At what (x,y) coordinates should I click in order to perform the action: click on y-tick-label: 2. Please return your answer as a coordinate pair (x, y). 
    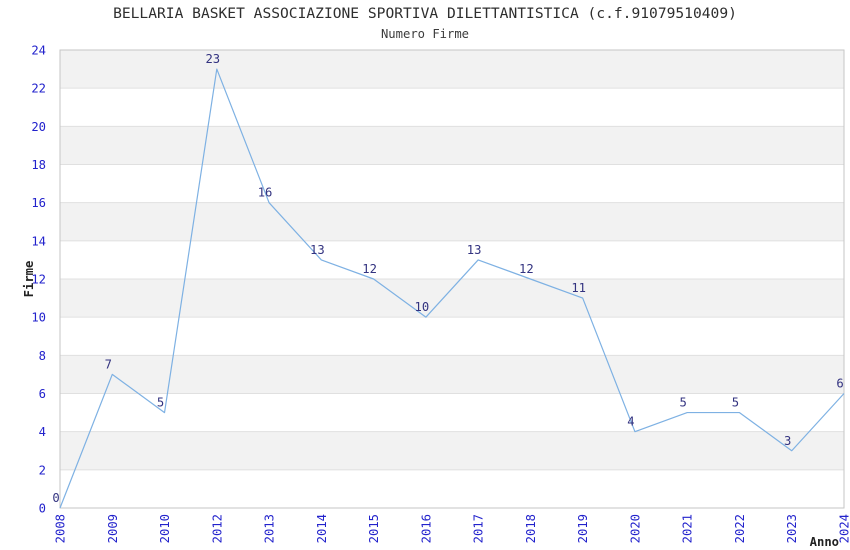
    Looking at the image, I should click on (42, 470).